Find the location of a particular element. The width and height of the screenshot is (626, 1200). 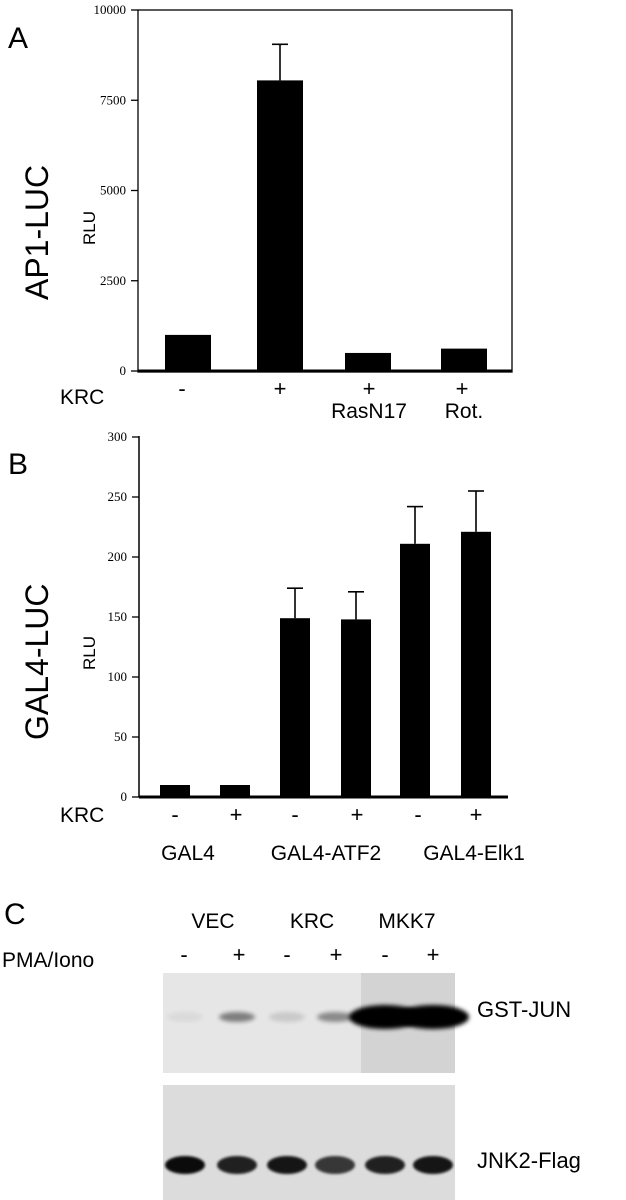

panel-a-bars is located at coordinates (326, 207).